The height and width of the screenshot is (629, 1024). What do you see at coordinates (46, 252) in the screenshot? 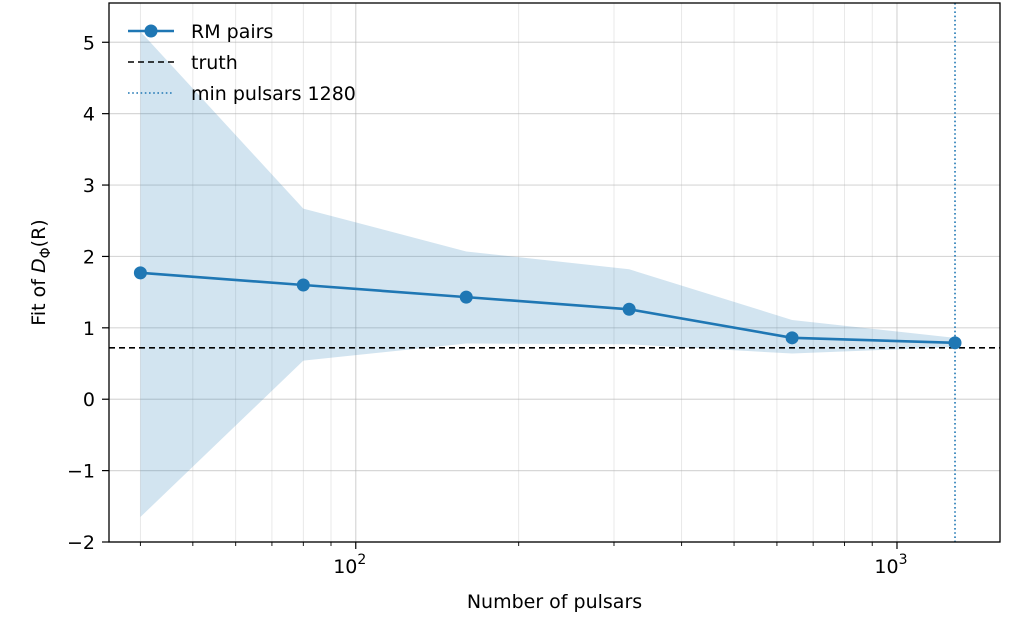
I see `y-axis-label-sub: Φ` at bounding box center [46, 252].